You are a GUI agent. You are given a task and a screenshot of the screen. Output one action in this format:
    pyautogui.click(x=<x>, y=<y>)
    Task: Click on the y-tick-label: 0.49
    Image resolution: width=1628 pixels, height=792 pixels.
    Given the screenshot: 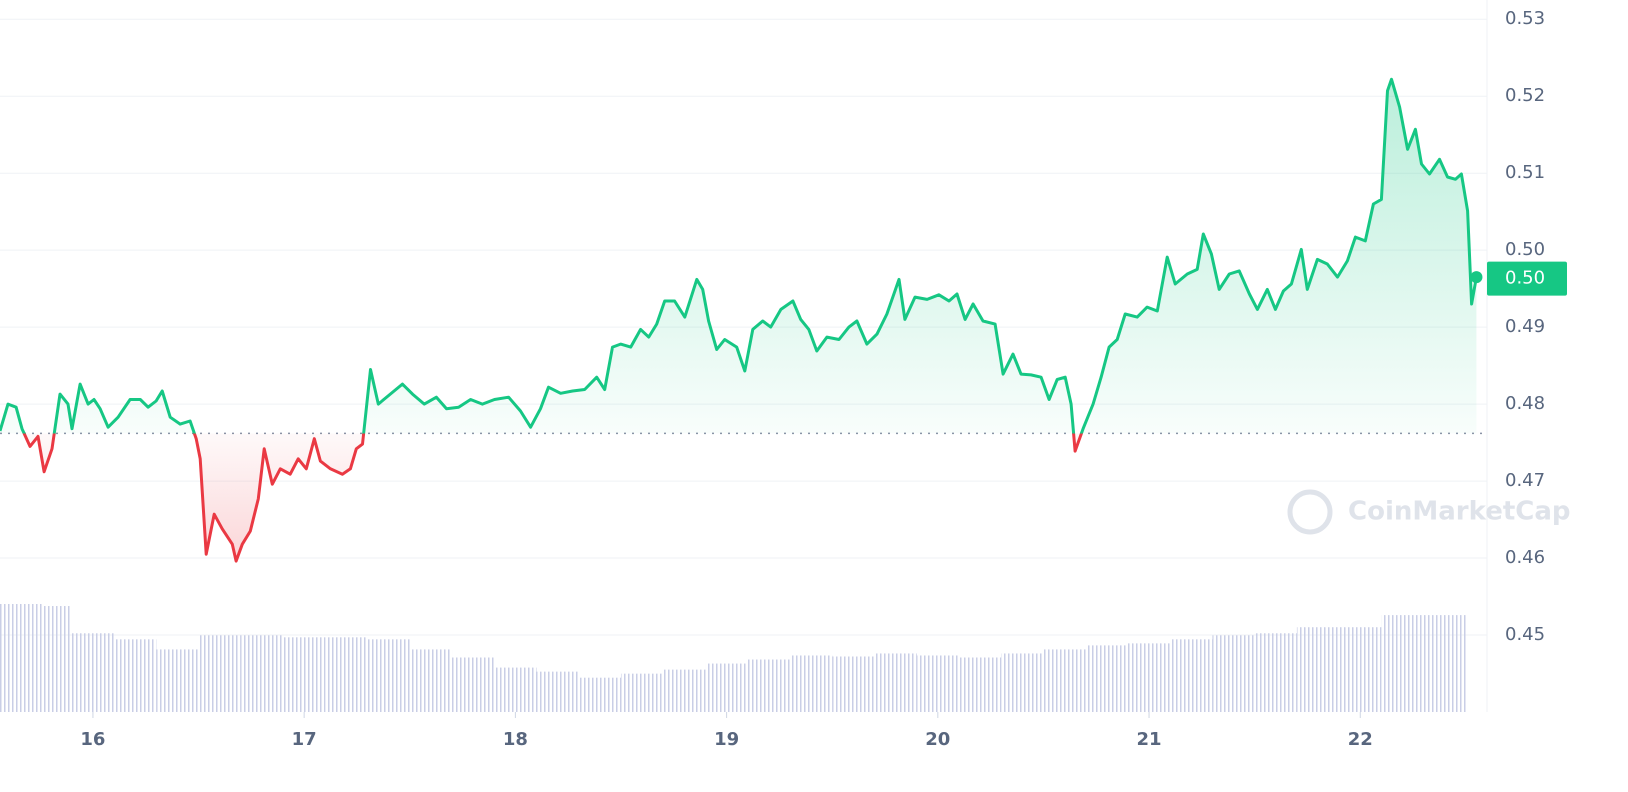 What is the action you would take?
    pyautogui.click(x=1525, y=326)
    